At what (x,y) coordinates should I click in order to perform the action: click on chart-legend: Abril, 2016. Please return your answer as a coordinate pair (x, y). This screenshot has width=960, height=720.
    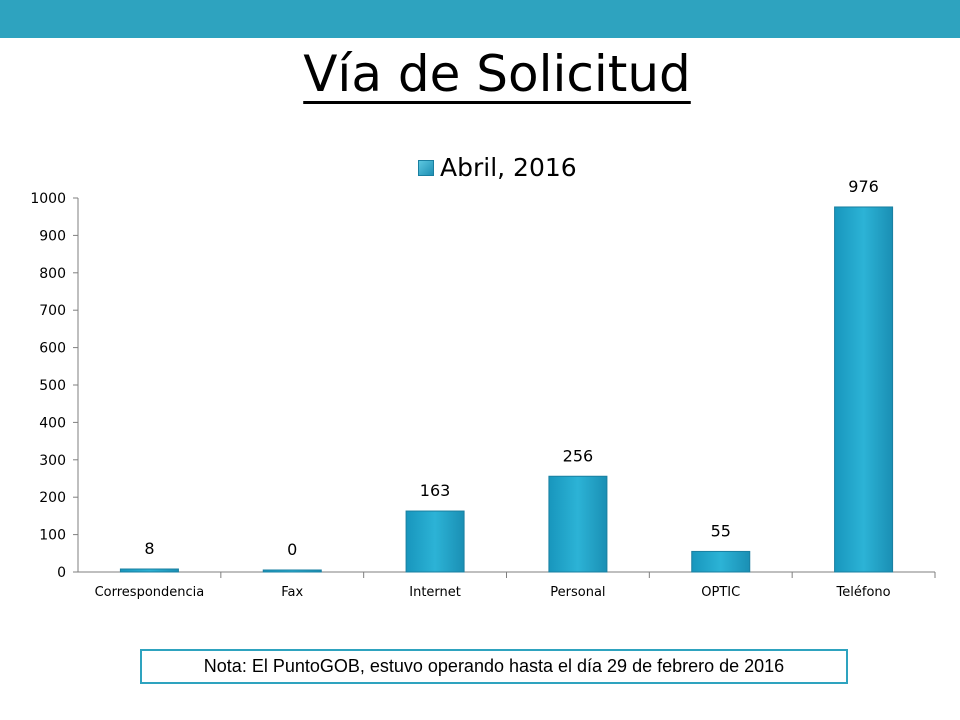
    Looking at the image, I should click on (497, 167).